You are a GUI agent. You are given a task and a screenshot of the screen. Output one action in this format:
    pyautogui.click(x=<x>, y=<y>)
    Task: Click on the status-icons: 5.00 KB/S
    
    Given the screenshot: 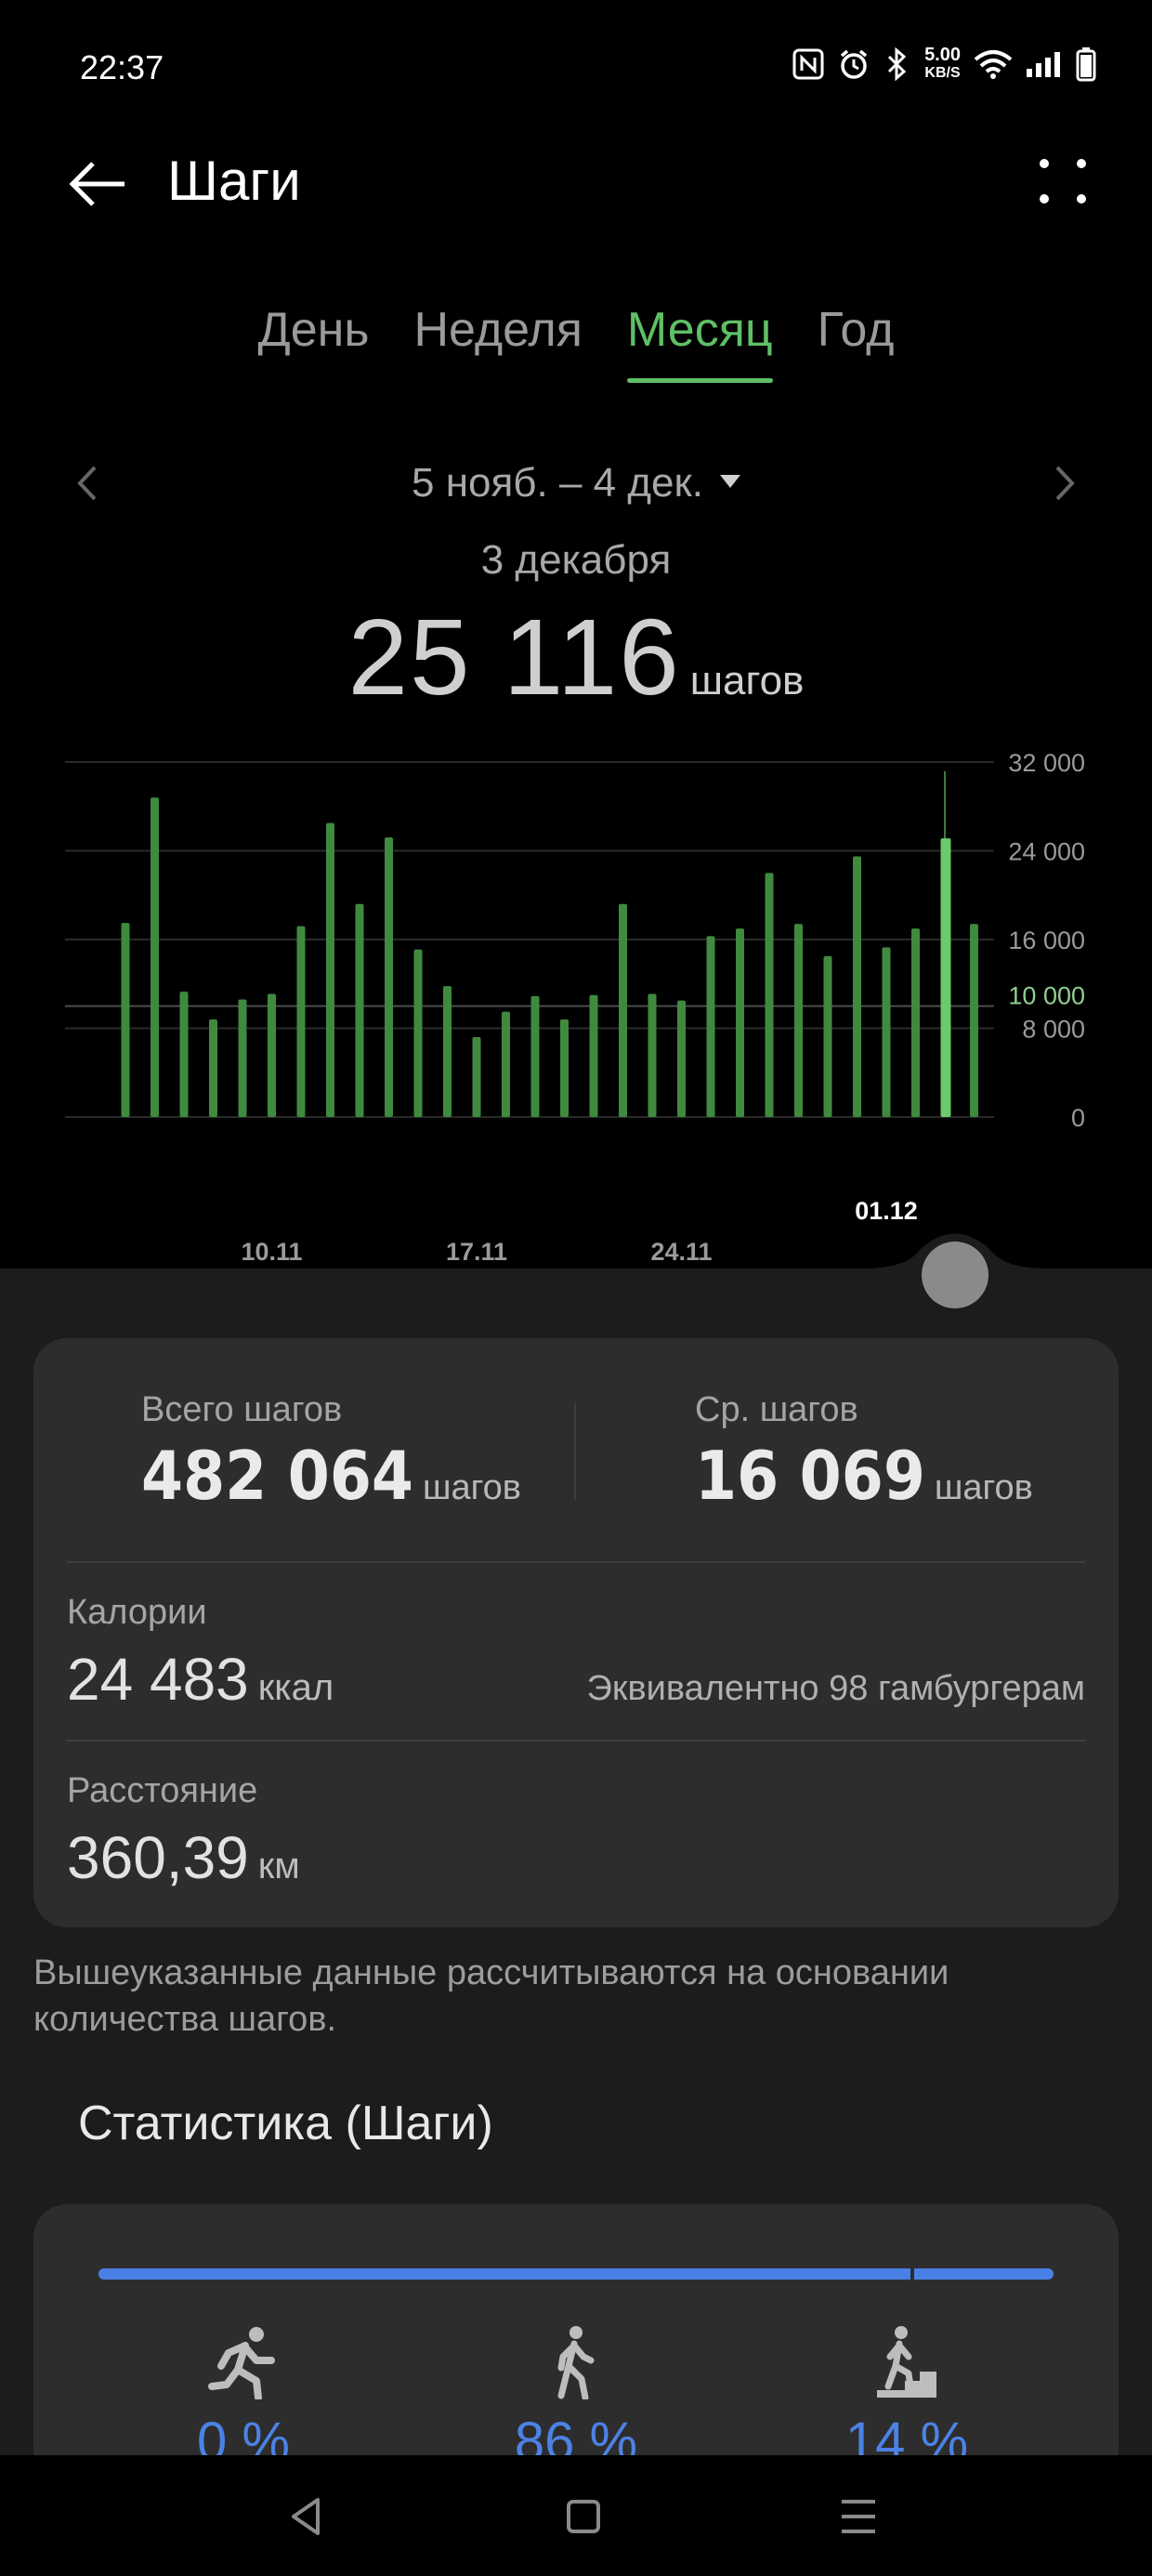 What is the action you would take?
    pyautogui.click(x=944, y=64)
    